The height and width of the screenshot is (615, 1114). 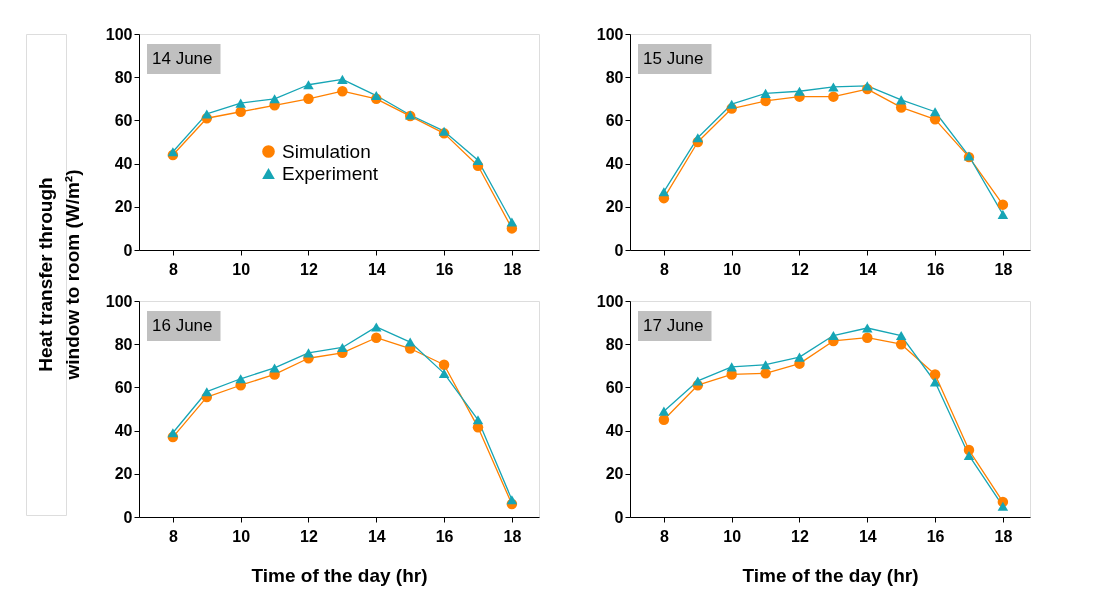 I want to click on legend-label: Experiment, so click(x=330, y=173).